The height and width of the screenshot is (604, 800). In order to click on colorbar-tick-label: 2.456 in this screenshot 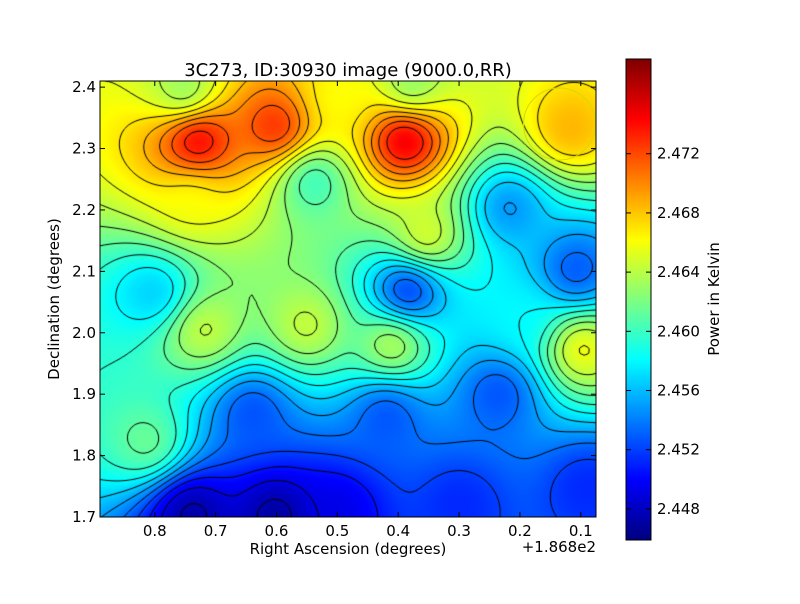, I will do `click(678, 391)`.